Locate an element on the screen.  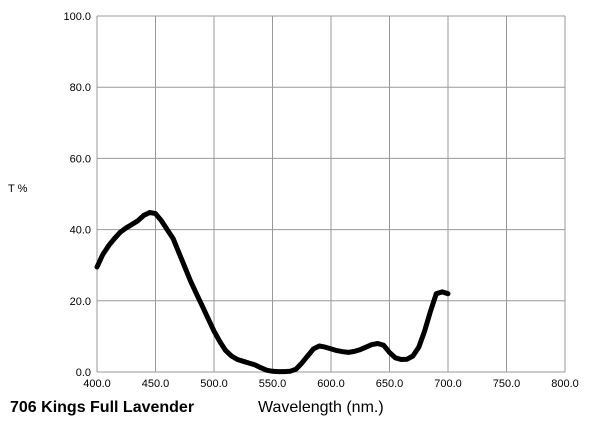
y-tick-label: 40.0 is located at coordinates (80, 231).